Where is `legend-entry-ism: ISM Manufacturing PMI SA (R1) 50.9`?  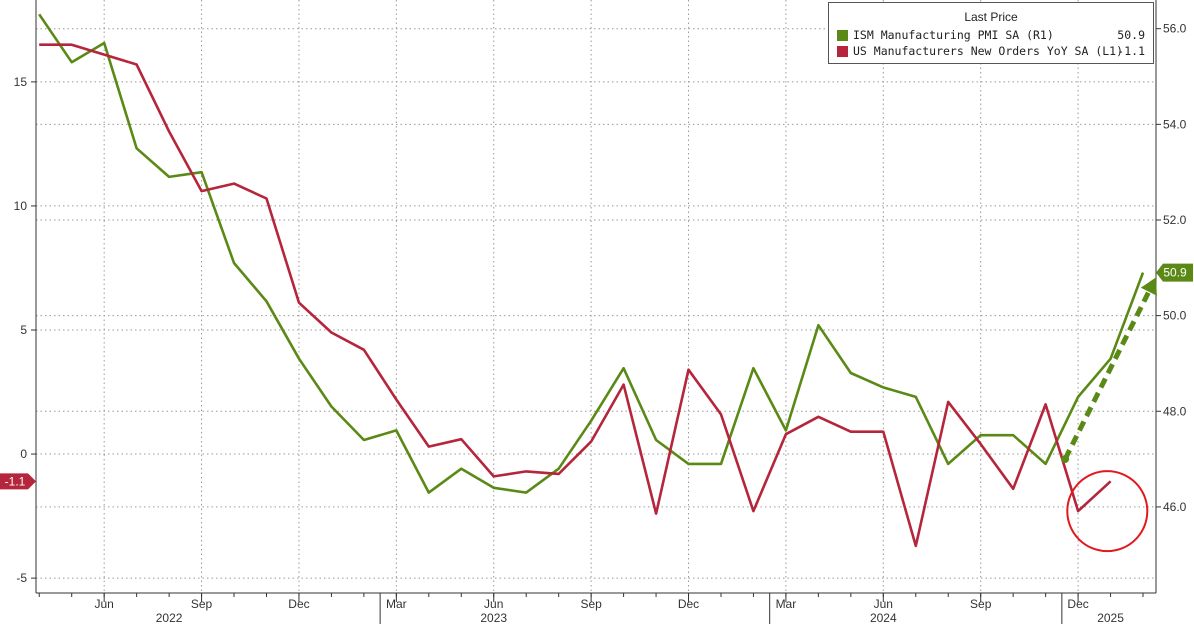 legend-entry-ism: ISM Manufacturing PMI SA (R1) 50.9 is located at coordinates (991, 36).